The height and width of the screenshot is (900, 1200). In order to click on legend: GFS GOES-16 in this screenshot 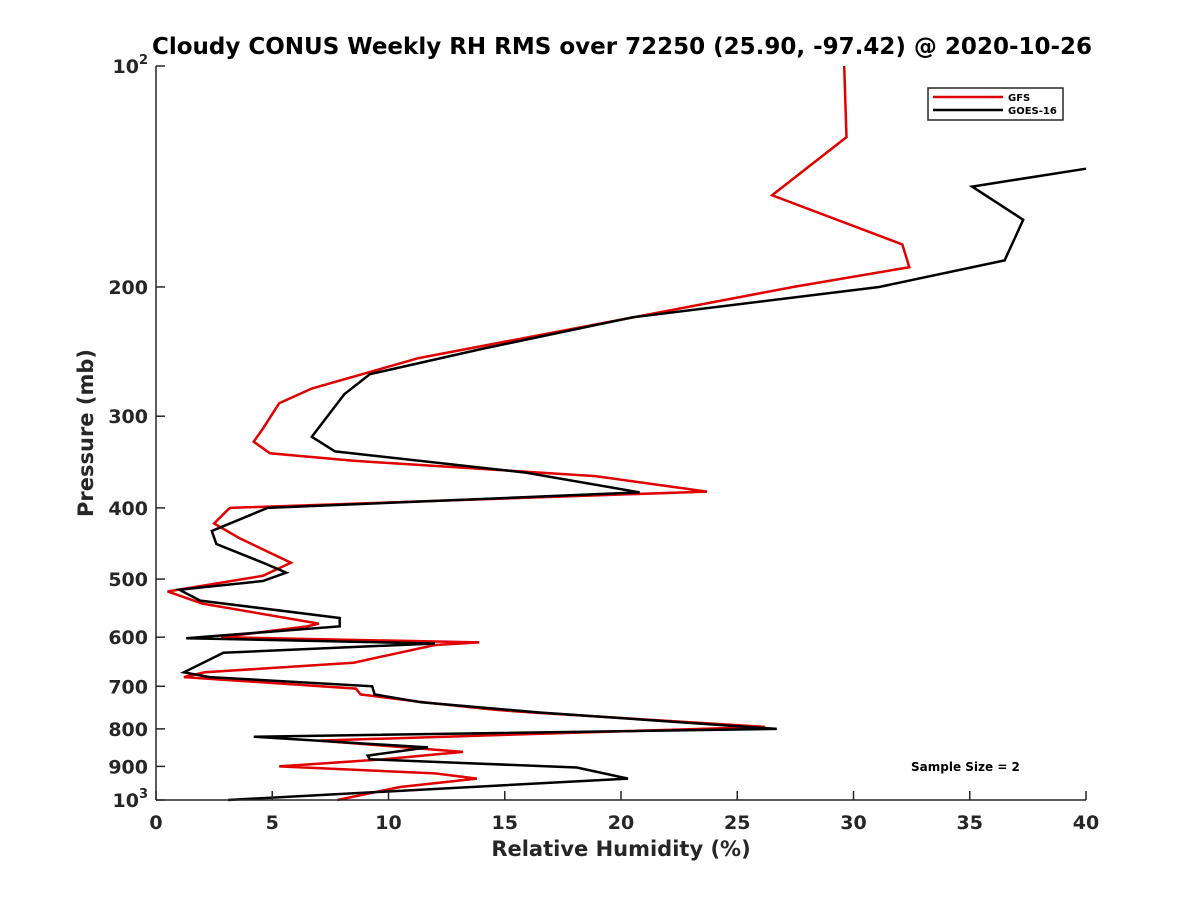, I will do `click(995, 104)`.